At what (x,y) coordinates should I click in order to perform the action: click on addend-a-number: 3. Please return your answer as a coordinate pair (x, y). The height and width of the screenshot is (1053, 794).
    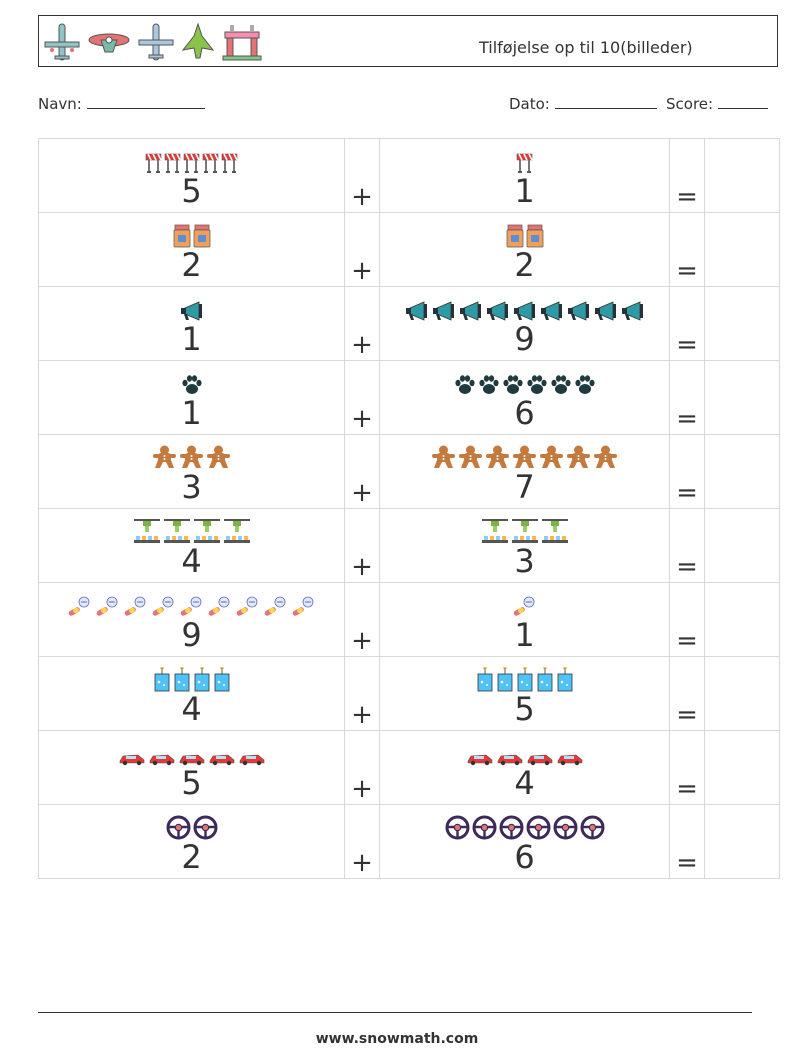
    Looking at the image, I should click on (191, 487).